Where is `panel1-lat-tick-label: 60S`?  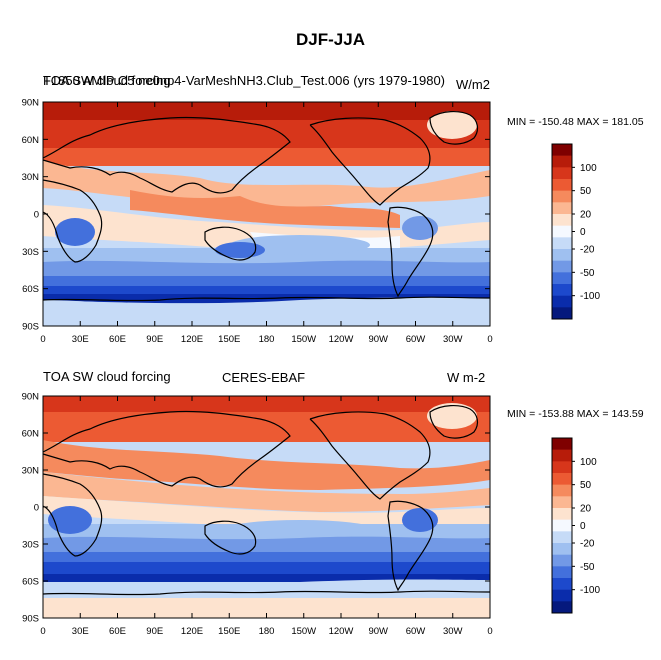
panel1-lat-tick-label: 60S is located at coordinates (30, 289).